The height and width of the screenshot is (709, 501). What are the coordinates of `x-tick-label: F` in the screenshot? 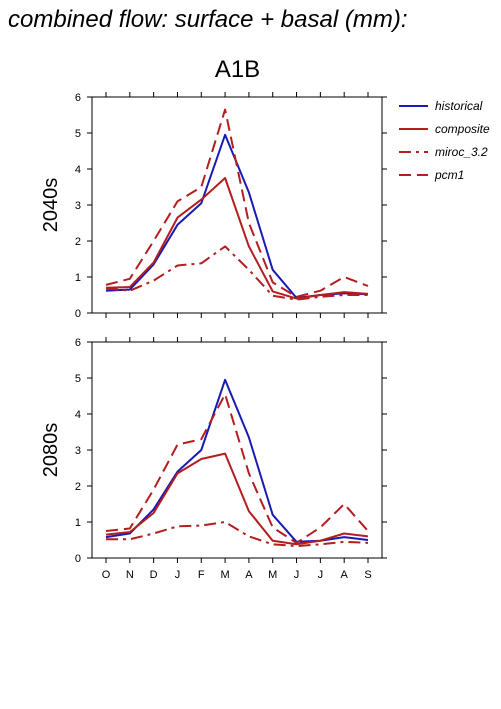 It's located at (201, 575).